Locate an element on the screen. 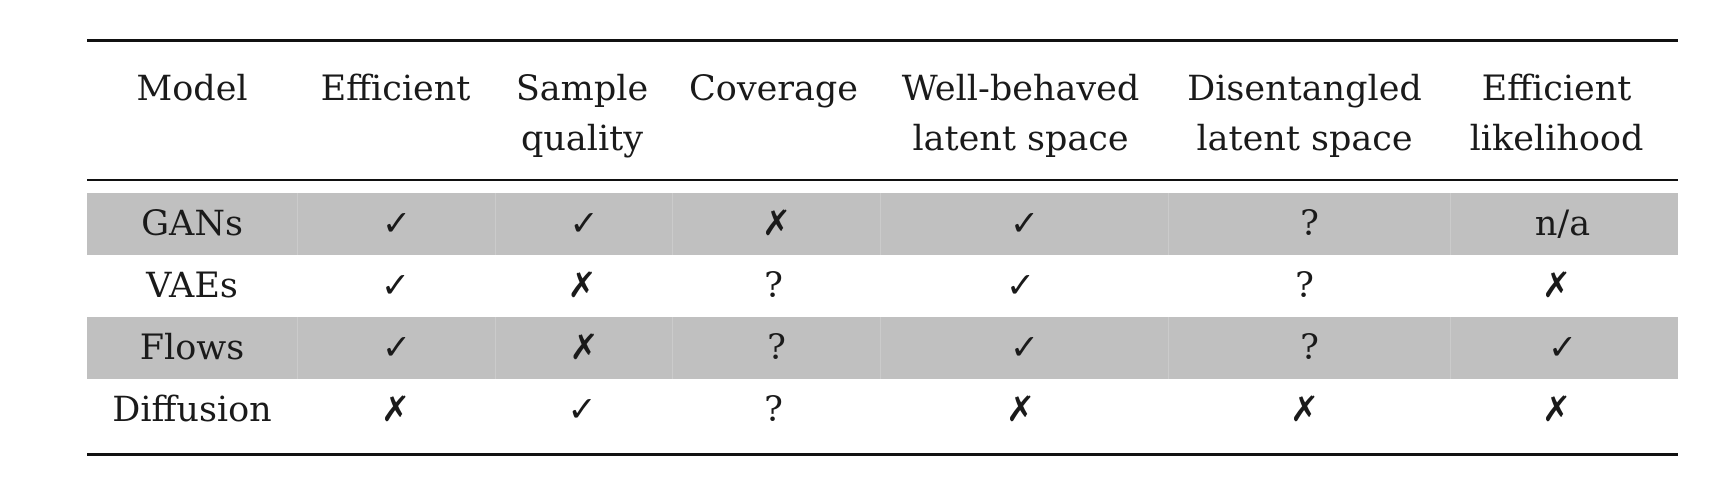 This screenshot has width=1732, height=480. cell-efficient-likelihood: n/a is located at coordinates (1562, 224).